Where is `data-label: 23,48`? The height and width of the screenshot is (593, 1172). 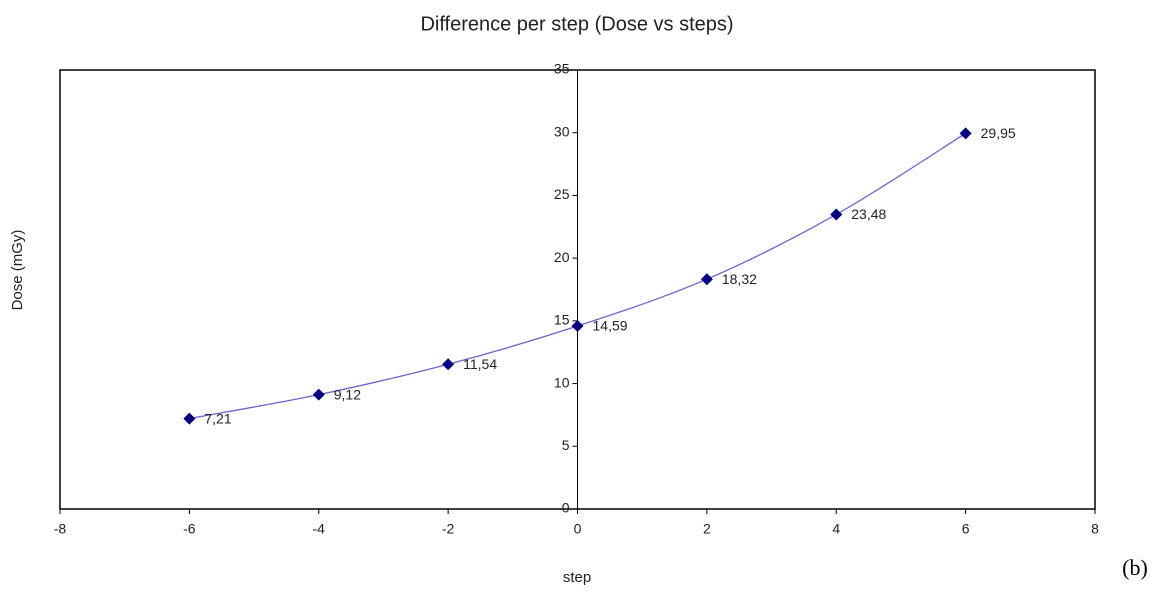 data-label: 23,48 is located at coordinates (868, 214).